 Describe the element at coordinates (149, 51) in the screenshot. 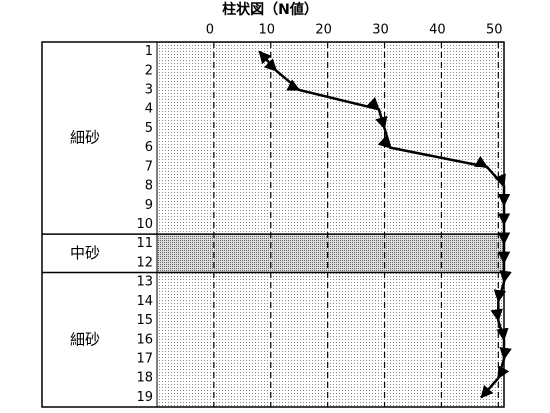

I see `depth-label: 1` at that location.